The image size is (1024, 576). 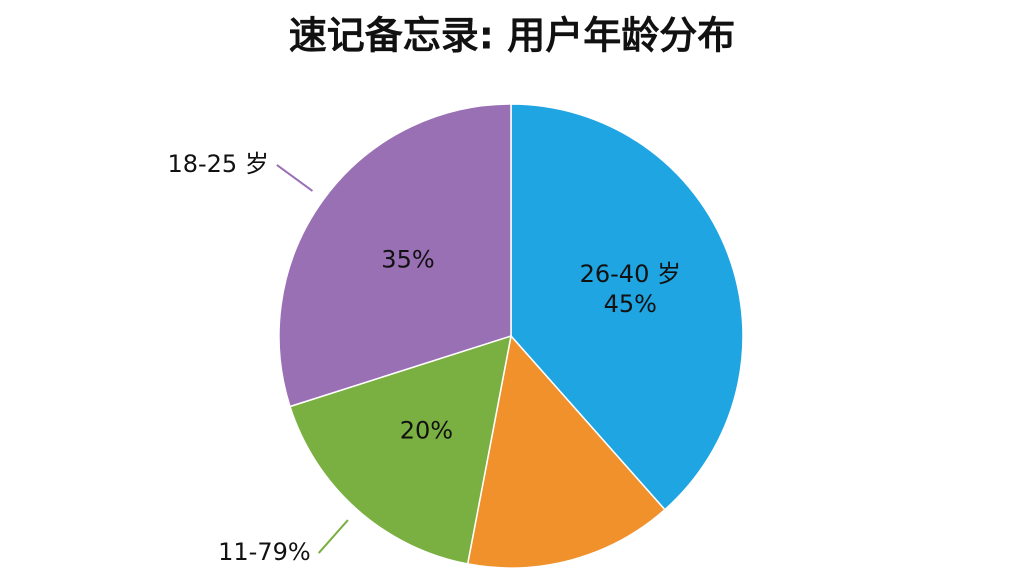 I want to click on category-label: 11-79%, so click(x=264, y=552).